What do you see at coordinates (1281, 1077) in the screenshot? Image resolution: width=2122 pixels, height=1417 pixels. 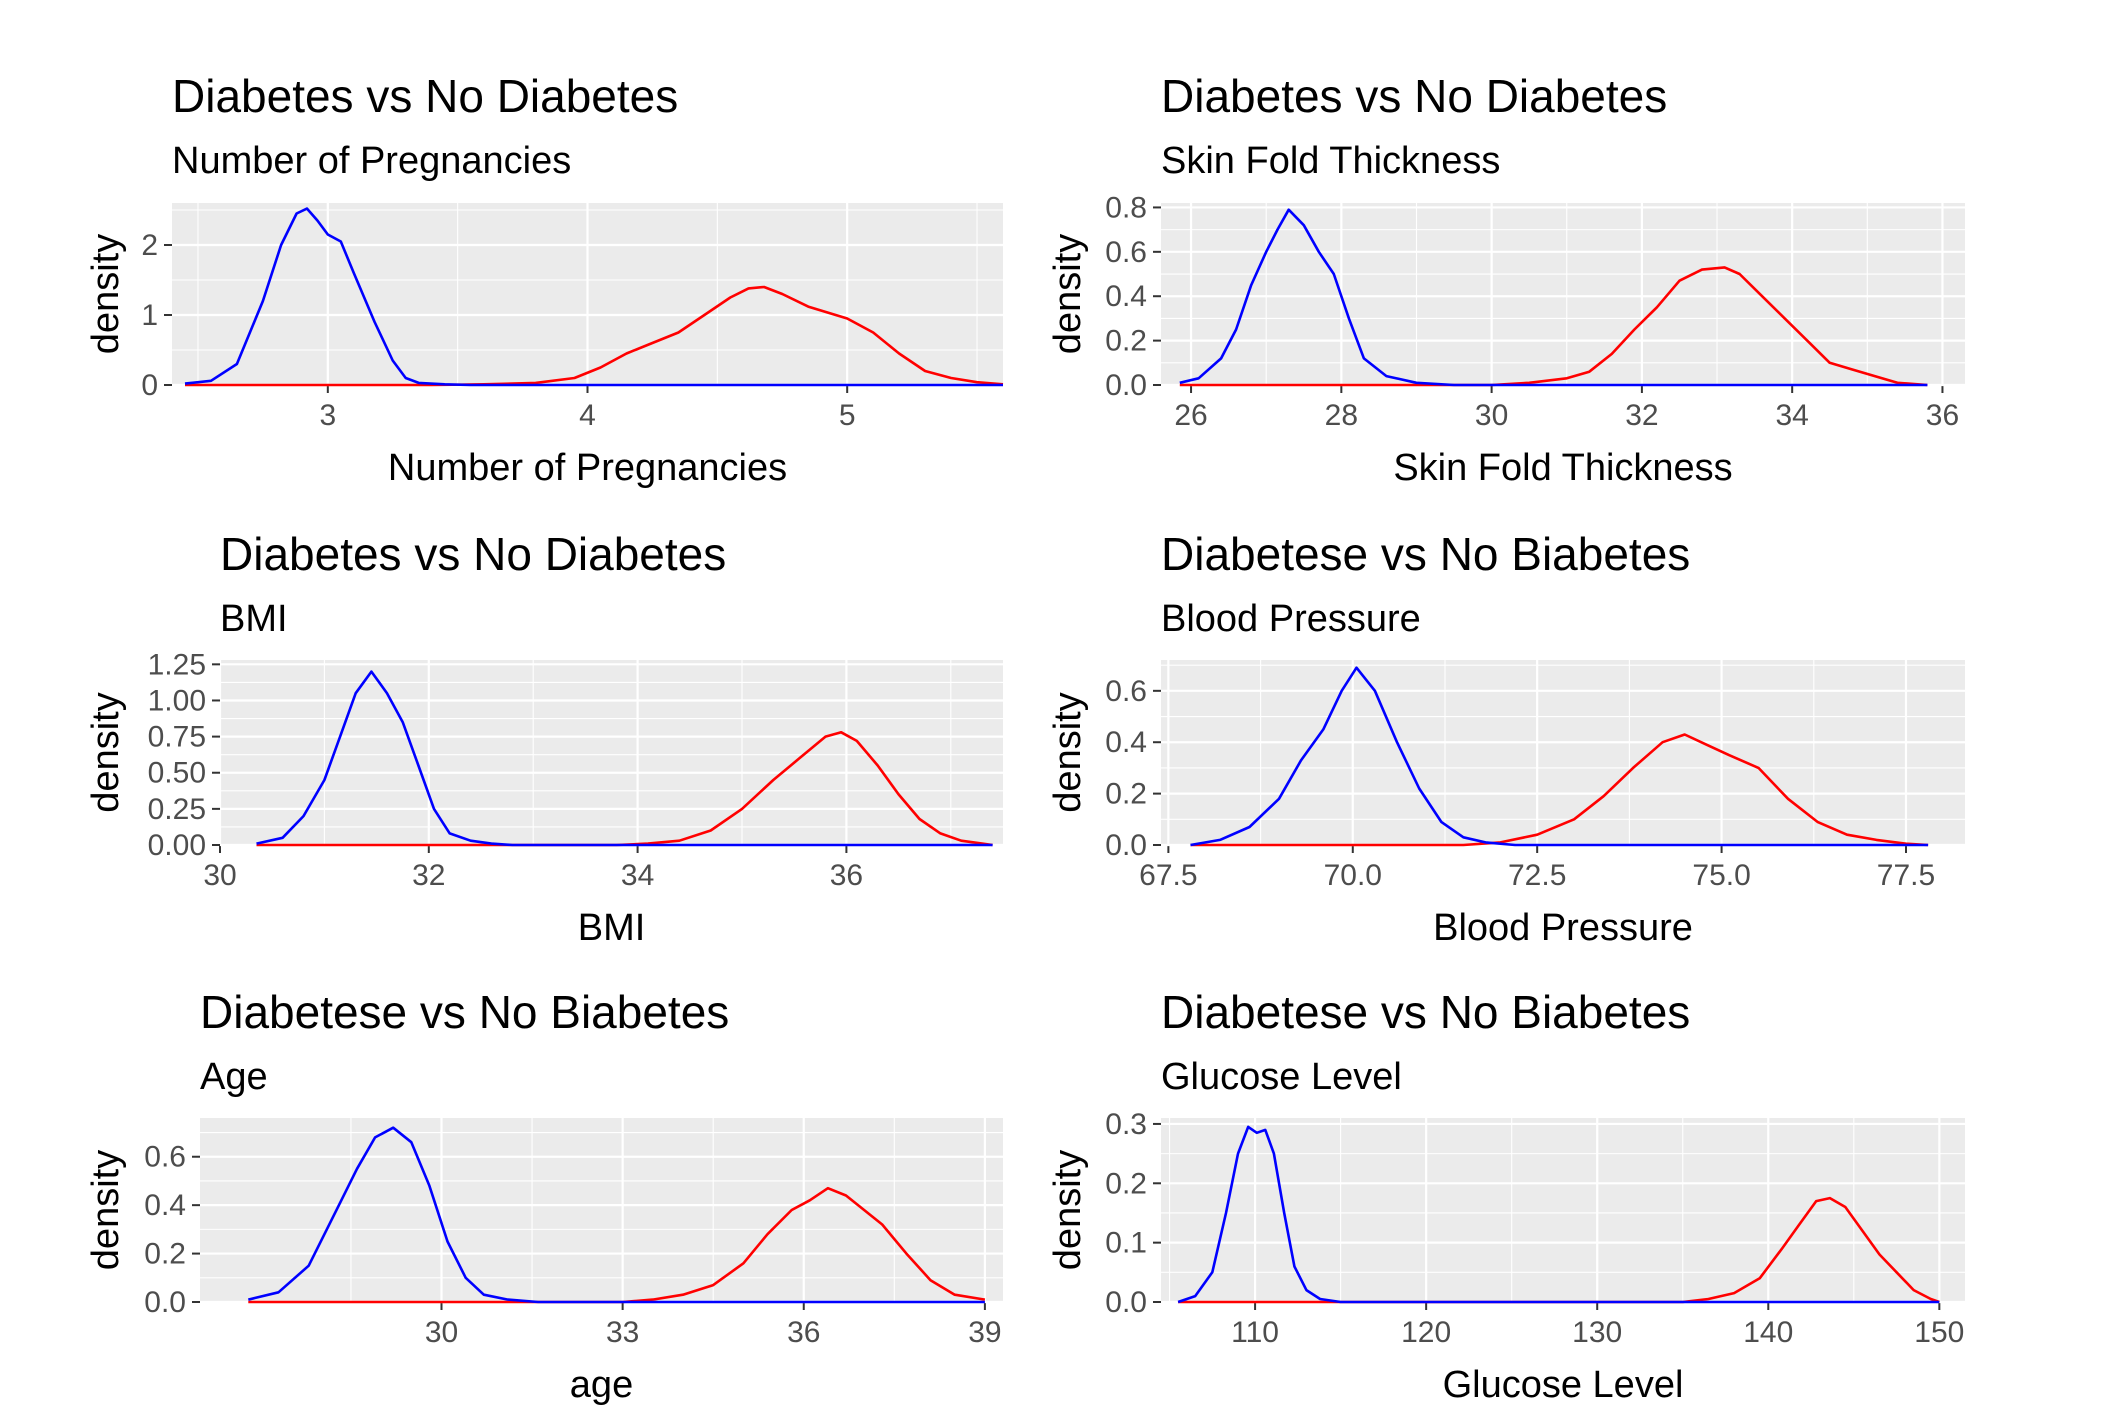 I see `plot-subtitle: Glucose Level` at bounding box center [1281, 1077].